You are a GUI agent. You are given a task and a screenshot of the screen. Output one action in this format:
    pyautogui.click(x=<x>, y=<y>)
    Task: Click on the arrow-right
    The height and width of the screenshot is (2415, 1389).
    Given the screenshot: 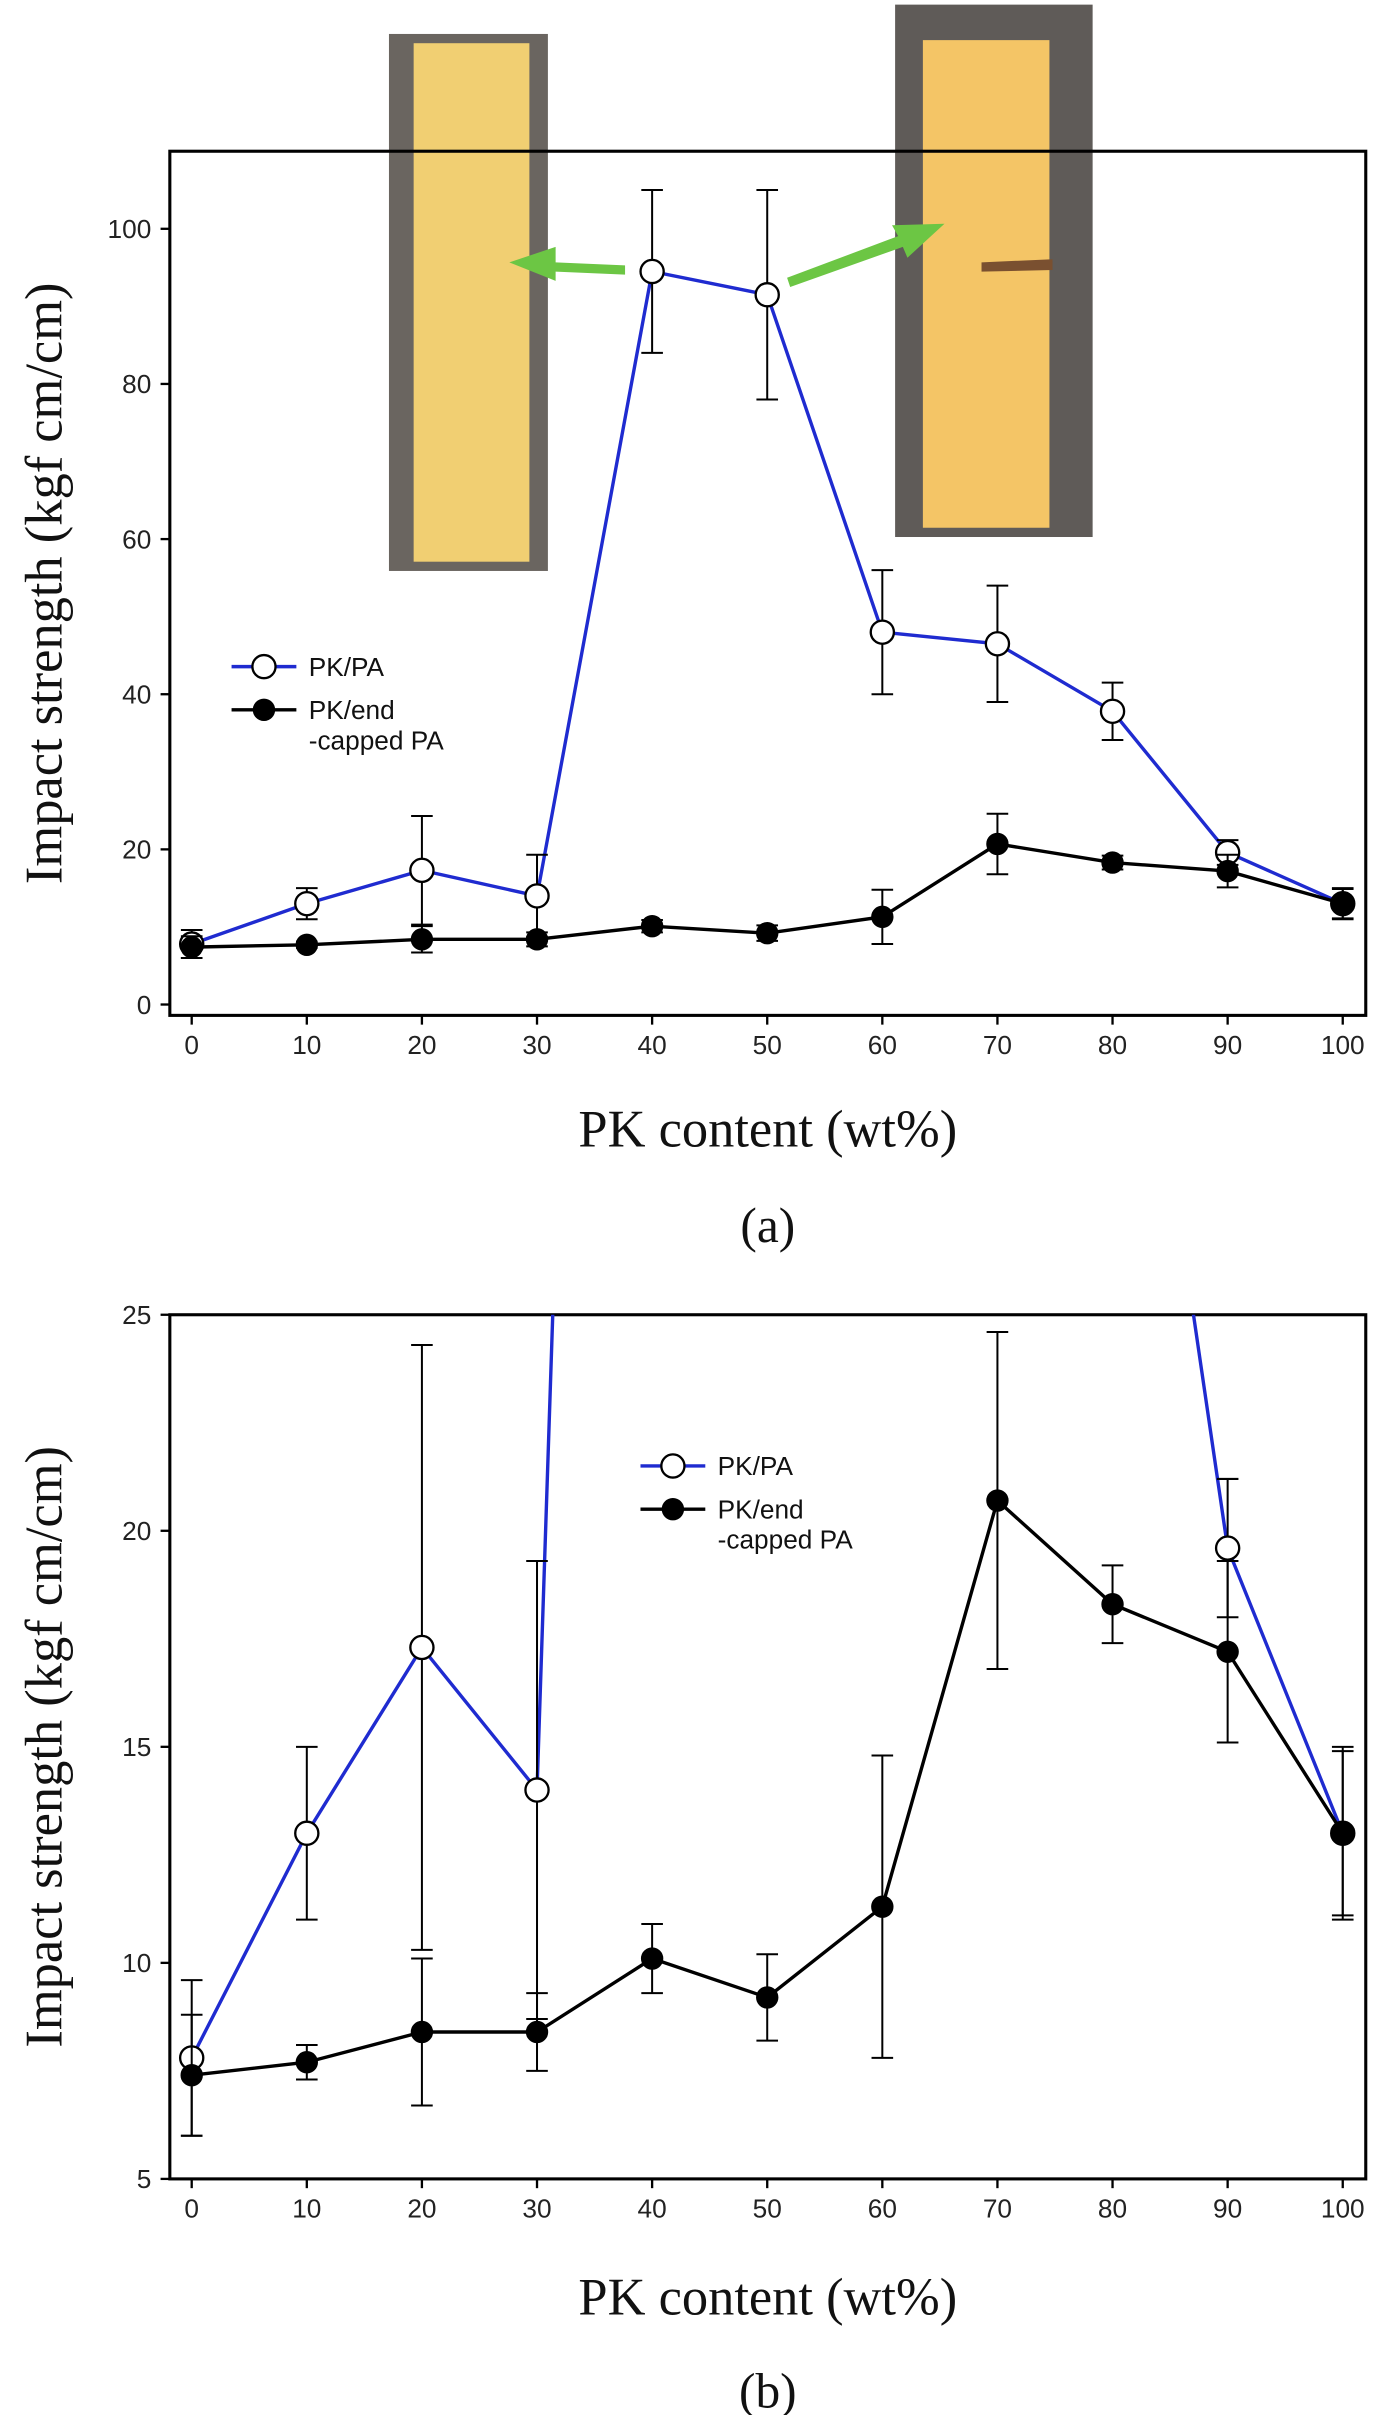 What is the action you would take?
    pyautogui.click(x=866, y=255)
    